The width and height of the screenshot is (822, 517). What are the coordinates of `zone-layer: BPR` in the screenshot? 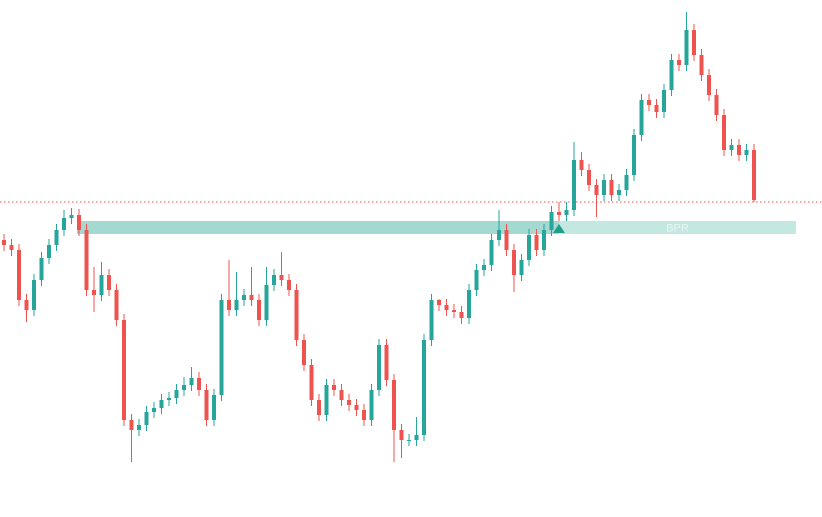 It's located at (411, 217).